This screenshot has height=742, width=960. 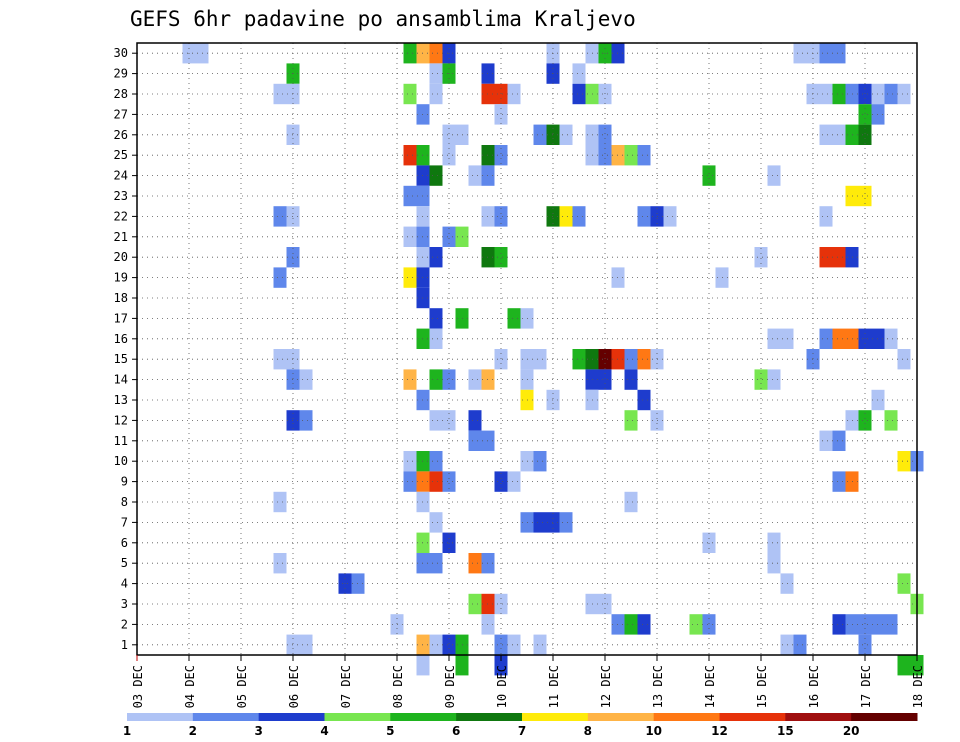 What do you see at coordinates (346, 686) in the screenshot?
I see `x-tick-label: 07 DEC` at bounding box center [346, 686].